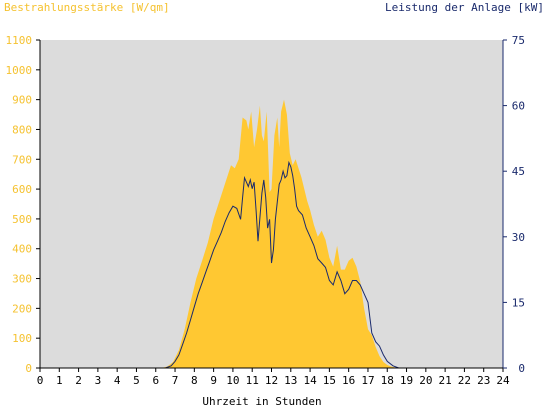 The image size is (544, 413). What do you see at coordinates (22, 189) in the screenshot?
I see `left-tick-label: 600` at bounding box center [22, 189].